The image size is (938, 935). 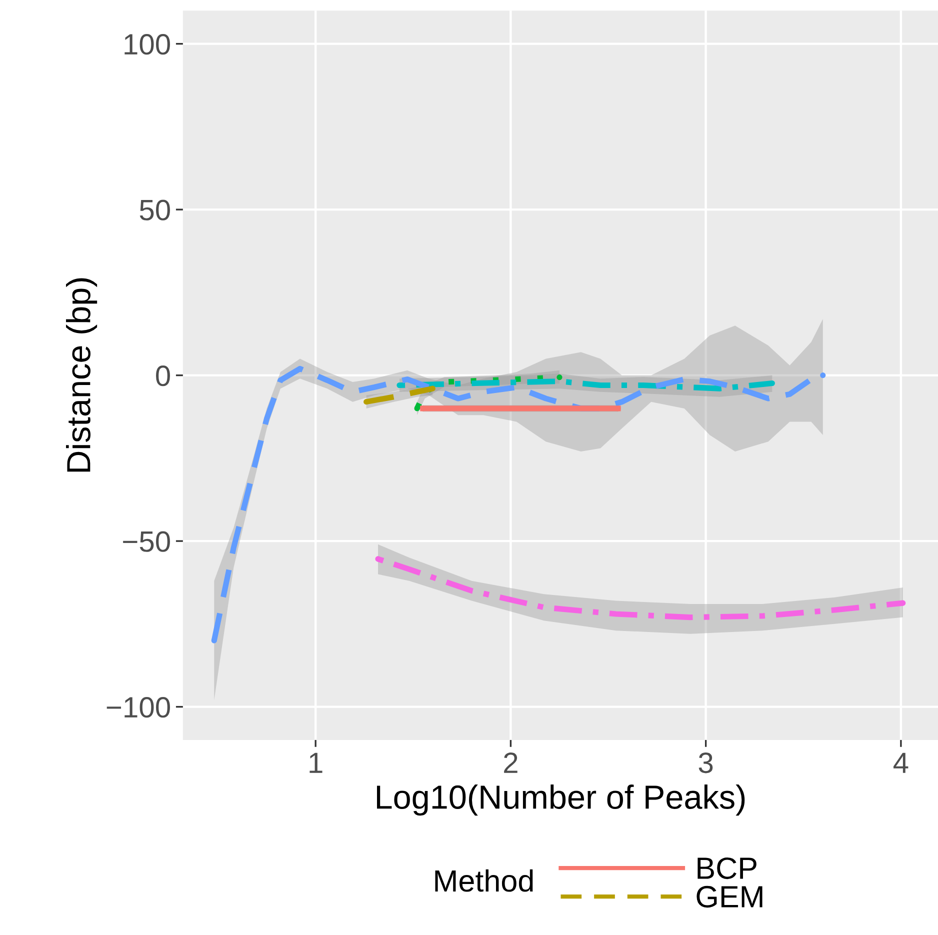 I want to click on x-tick-label: 4, so click(x=900, y=762).